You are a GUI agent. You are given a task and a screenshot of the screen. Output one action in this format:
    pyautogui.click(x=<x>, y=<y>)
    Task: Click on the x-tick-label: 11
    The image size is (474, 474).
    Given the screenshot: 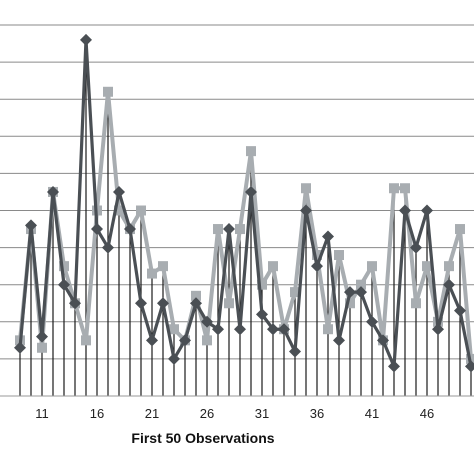 What is the action you would take?
    pyautogui.click(x=42, y=413)
    